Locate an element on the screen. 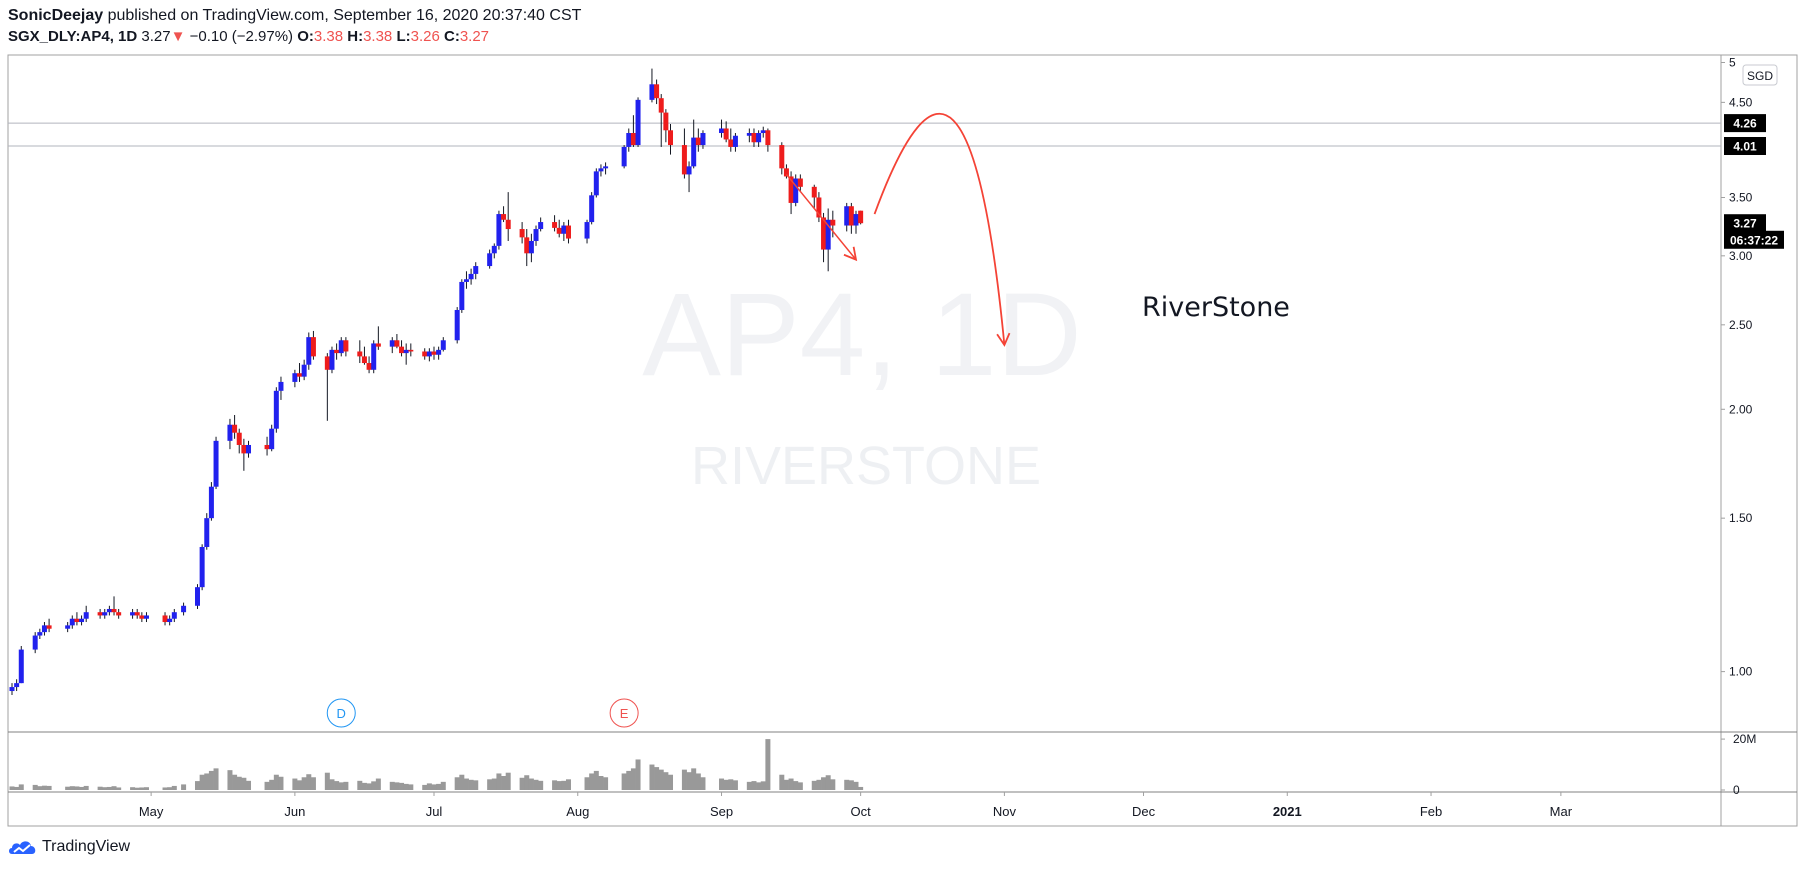 The image size is (1805, 873). close-label: C: is located at coordinates (452, 36).